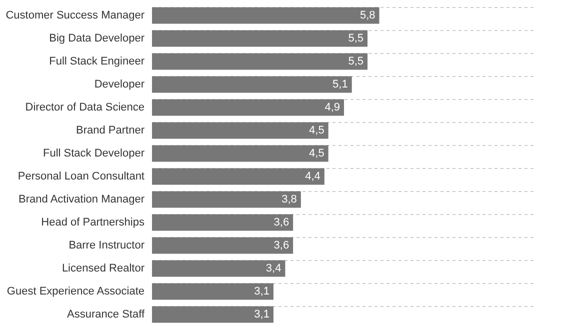 This screenshot has width=563, height=330. I want to click on y-tick-label: Brand Activation Manager, so click(81, 200).